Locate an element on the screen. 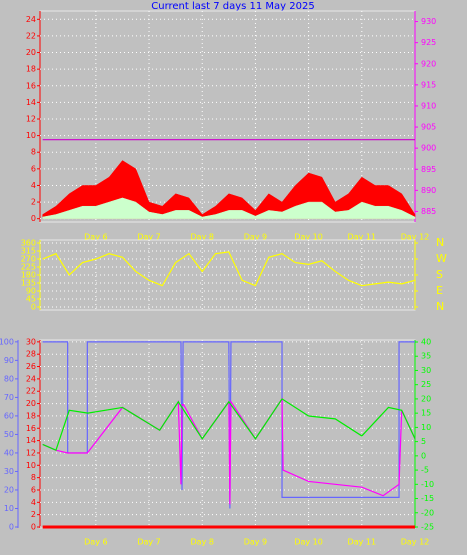 The height and width of the screenshot is (555, 467). y-tick-label: 5 is located at coordinates (423, 441).